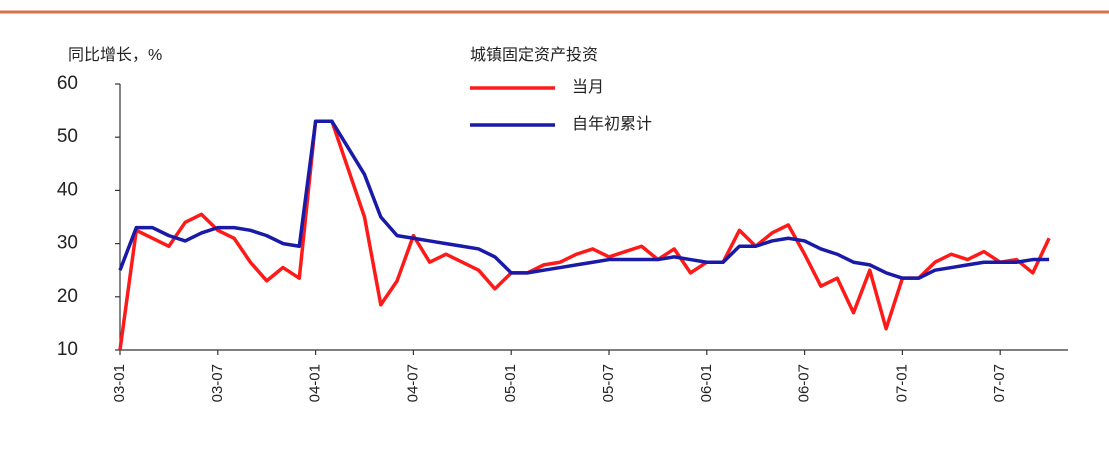 The width and height of the screenshot is (1109, 469). Describe the element at coordinates (119, 383) in the screenshot. I see `x-tick-label: 03-01` at that location.